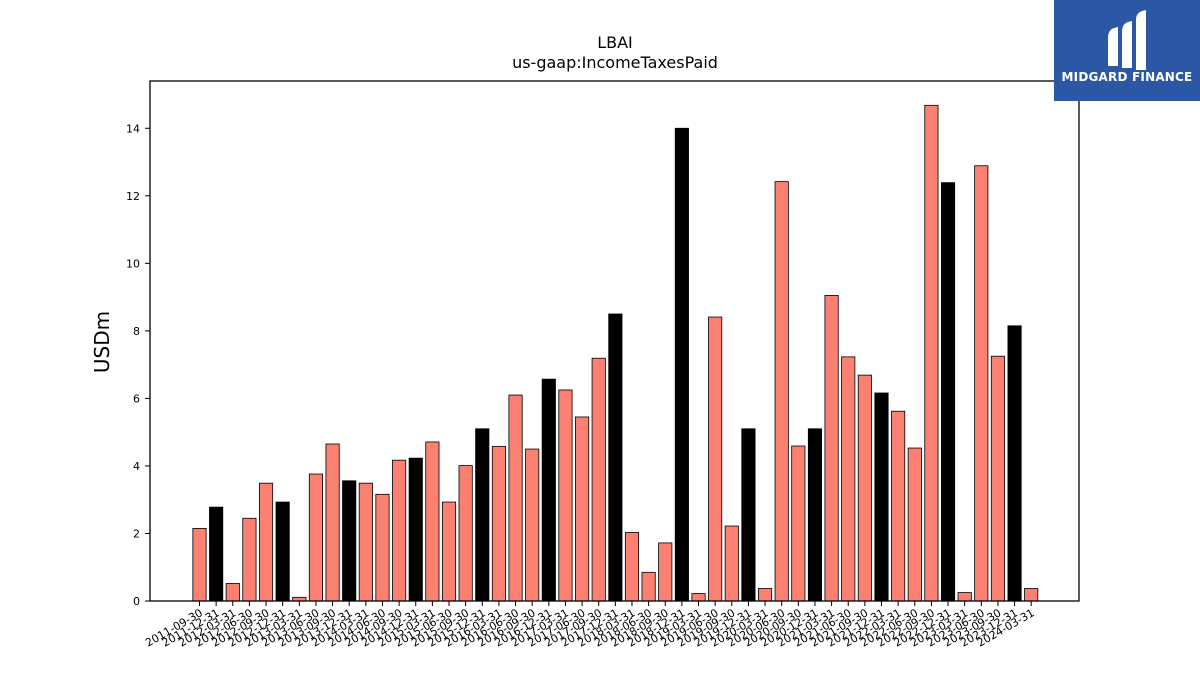  Describe the element at coordinates (136, 601) in the screenshot. I see `y-tick-label: 0` at that location.